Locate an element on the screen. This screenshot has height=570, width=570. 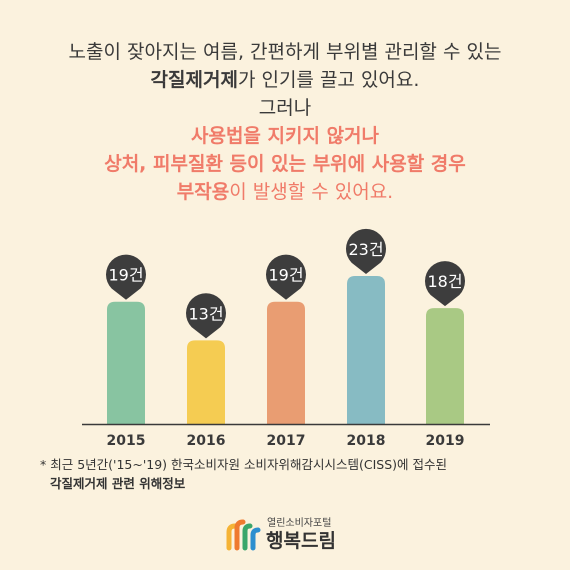
data-label-pin-2017 is located at coordinates (285, 277).